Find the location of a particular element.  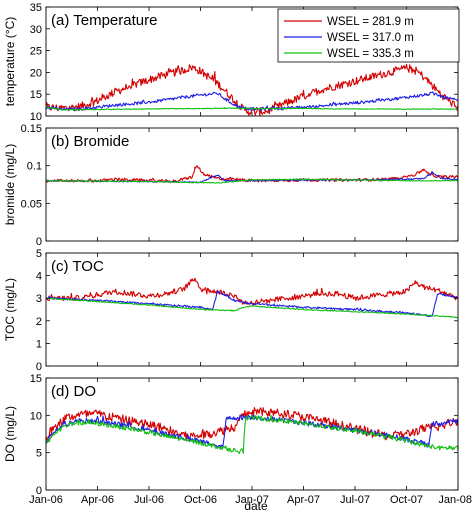

y-tick-label-temperature: 20 is located at coordinates (36, 73).